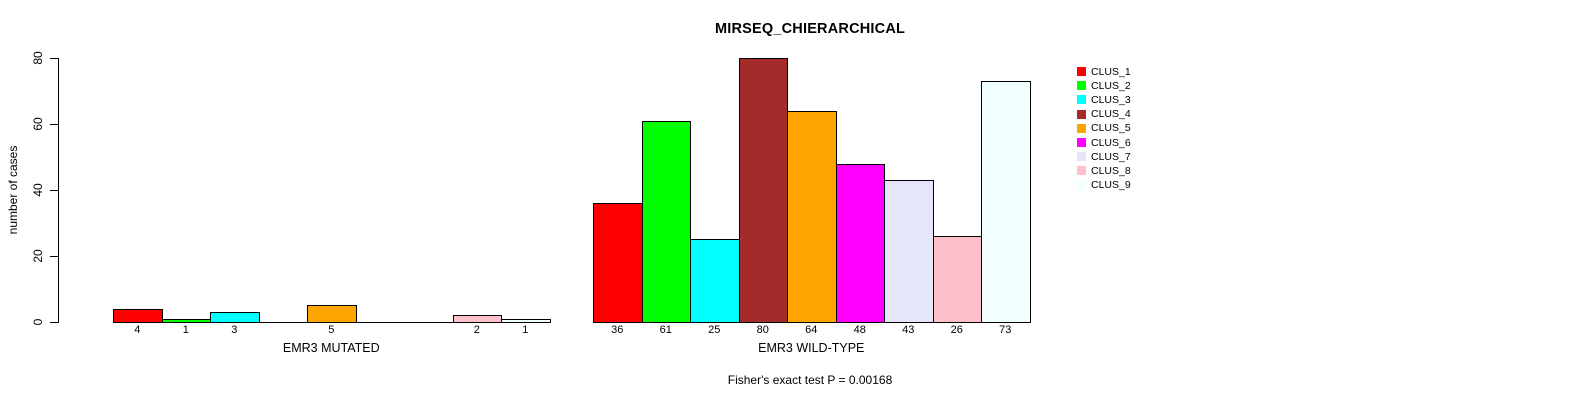 Image resolution: width=1590 pixels, height=400 pixels. Describe the element at coordinates (1111, 114) in the screenshot. I see `legend-label: CLUS_4` at that location.